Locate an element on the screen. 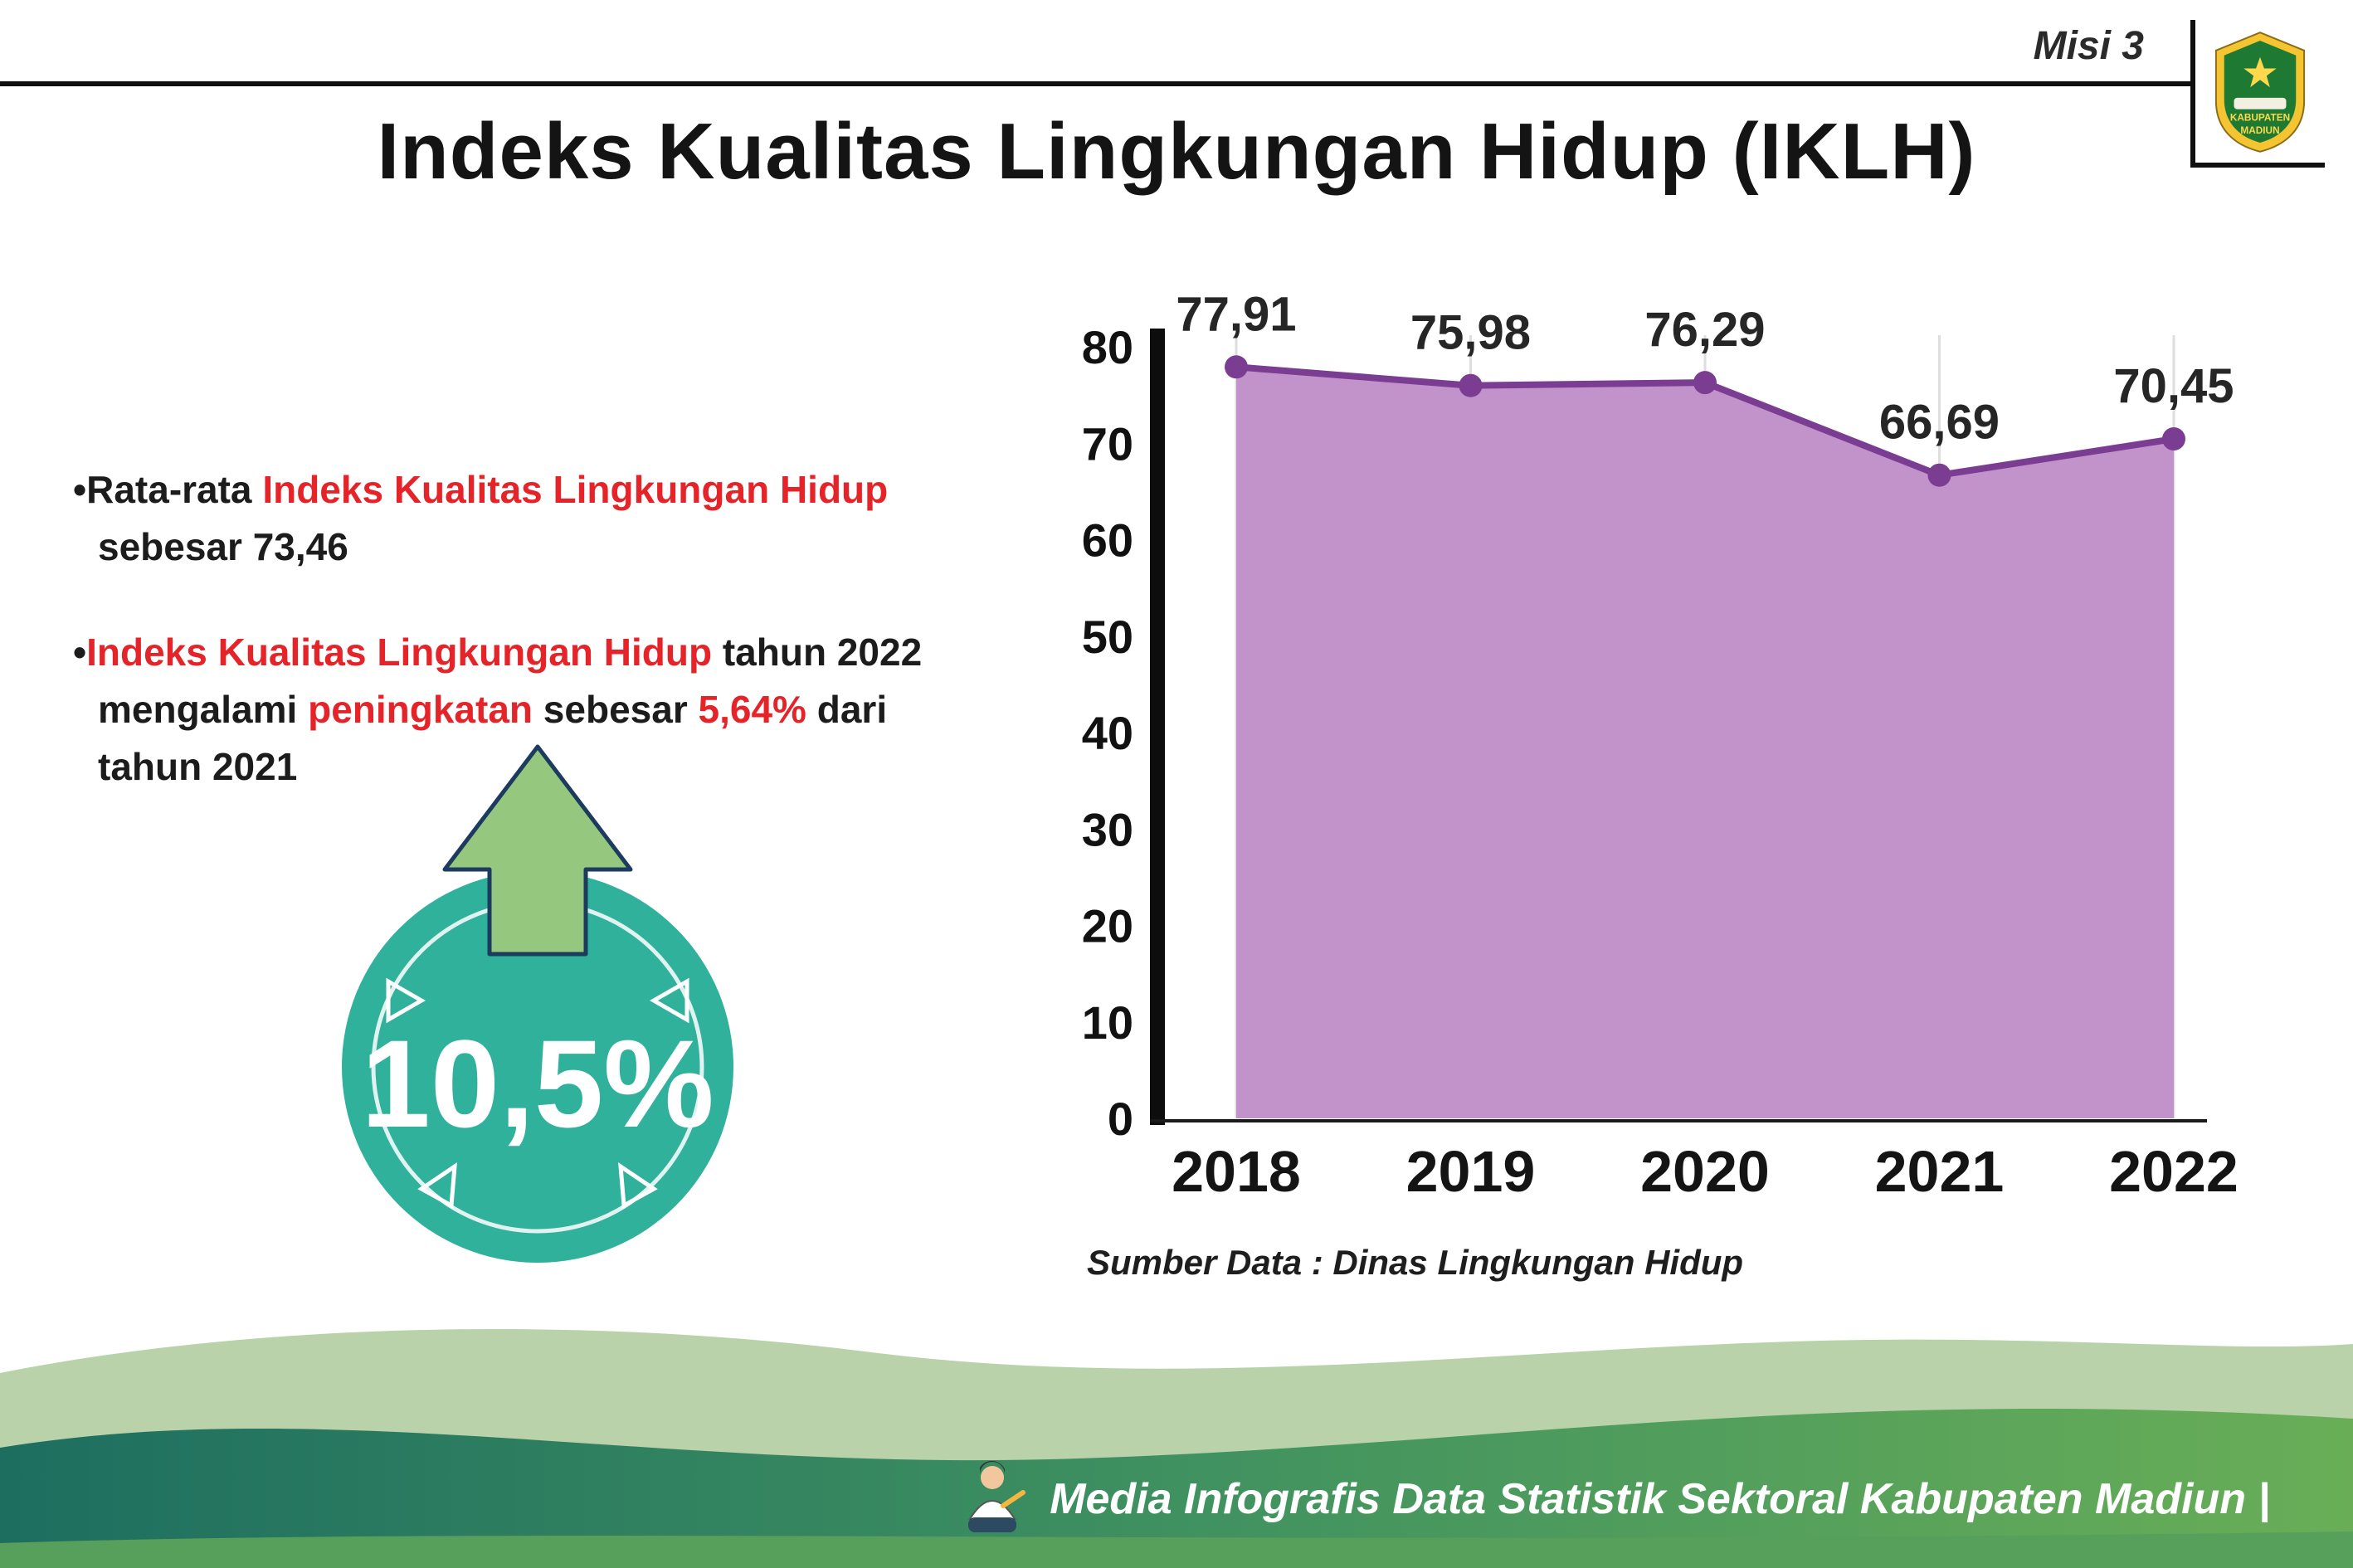 The width and height of the screenshot is (2353, 1568). chart-source: Sumber Data : Dinas Lingkungan Hidup is located at coordinates (1415, 1262).